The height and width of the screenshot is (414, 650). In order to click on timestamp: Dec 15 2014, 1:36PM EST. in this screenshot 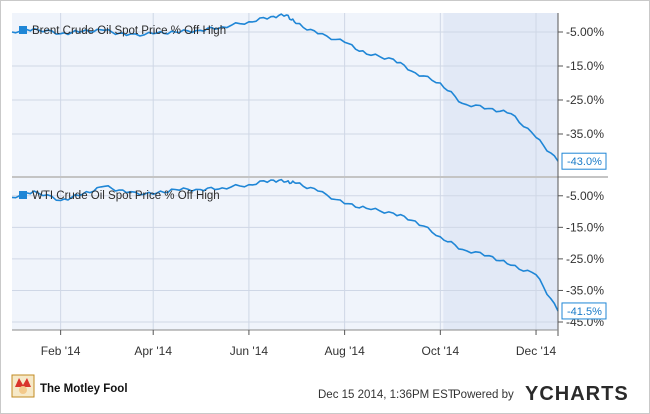, I will do `click(387, 395)`.